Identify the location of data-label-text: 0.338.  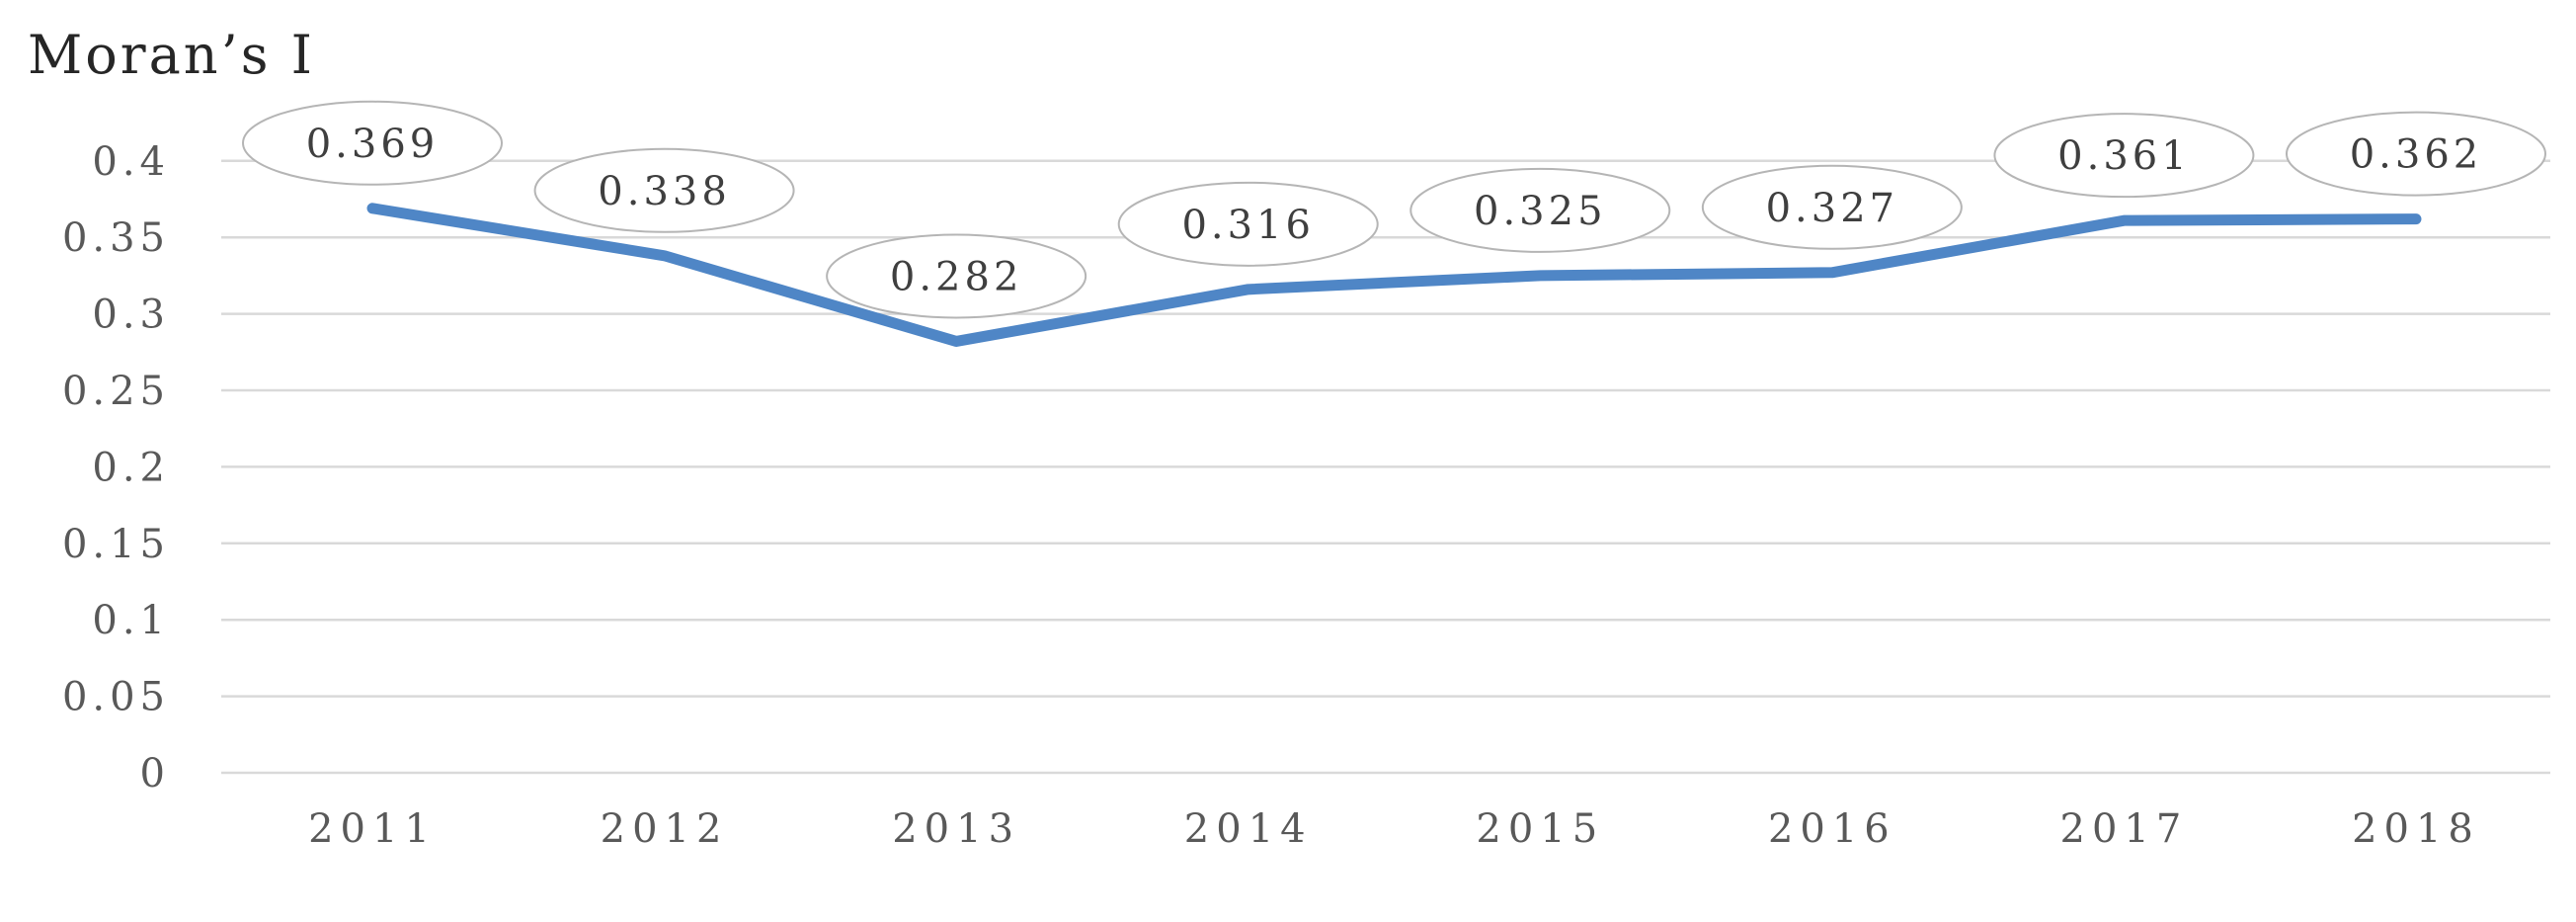
(664, 191).